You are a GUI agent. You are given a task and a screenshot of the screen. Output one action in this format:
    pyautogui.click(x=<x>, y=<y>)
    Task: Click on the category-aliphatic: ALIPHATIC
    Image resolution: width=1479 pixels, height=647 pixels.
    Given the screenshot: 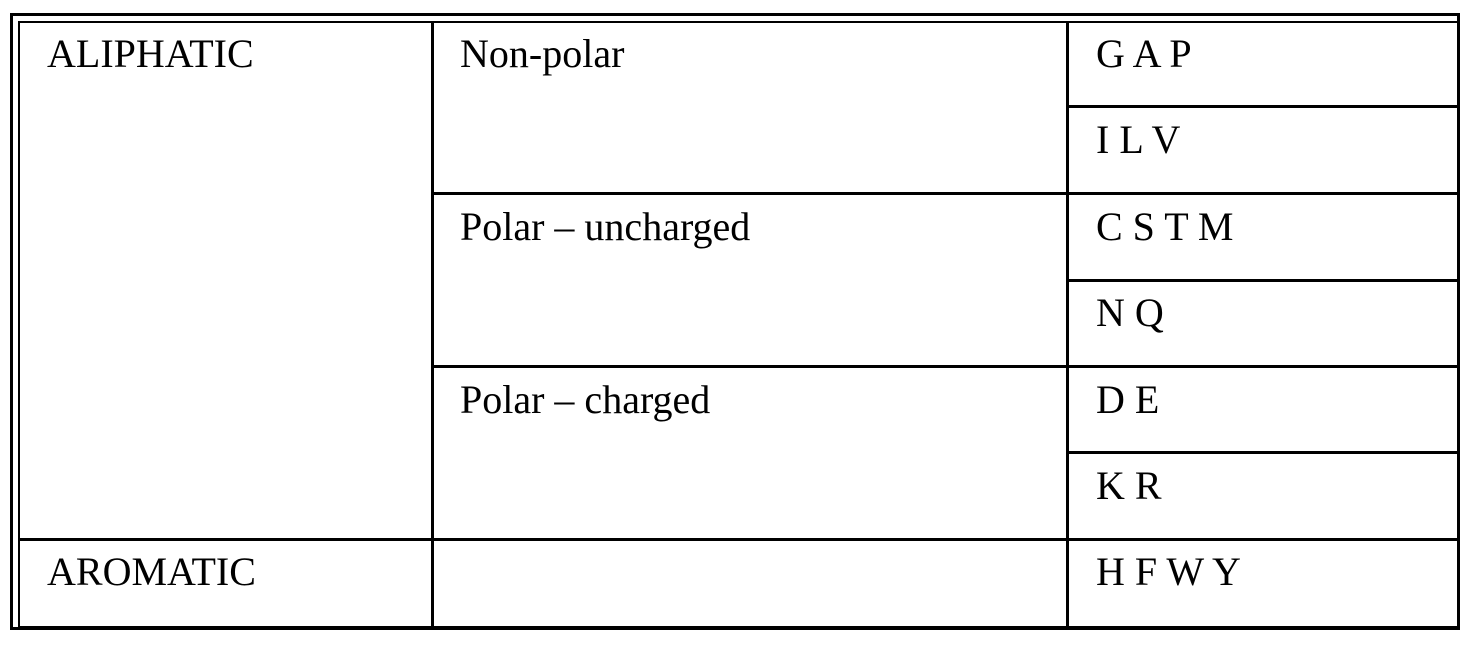 What is the action you would take?
    pyautogui.click(x=150, y=54)
    